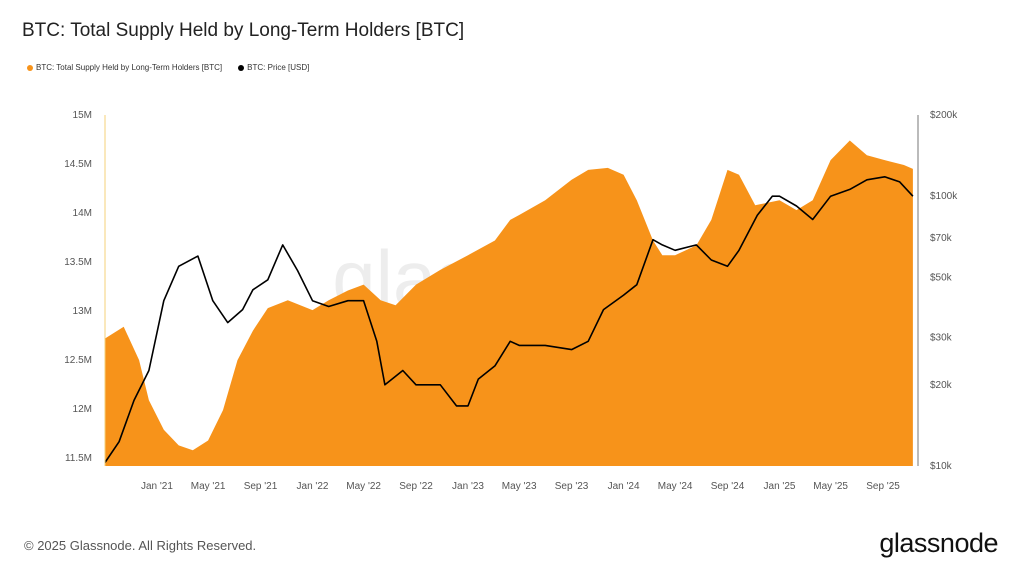 The width and height of the screenshot is (1024, 575). What do you see at coordinates (78, 360) in the screenshot?
I see `left-tick-label: 12.5M` at bounding box center [78, 360].